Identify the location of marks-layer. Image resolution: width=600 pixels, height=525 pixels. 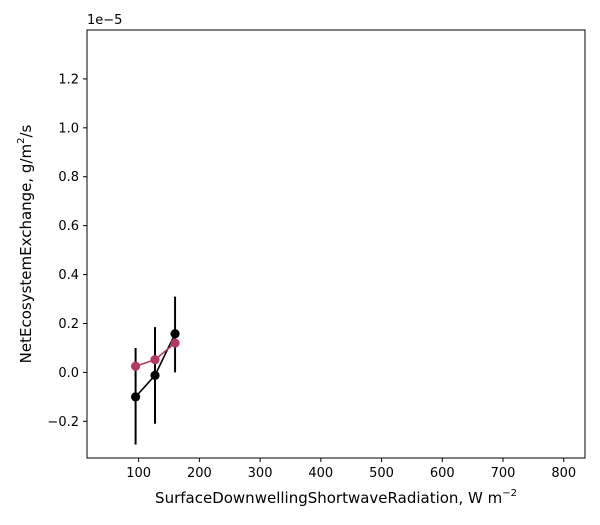
(155, 370).